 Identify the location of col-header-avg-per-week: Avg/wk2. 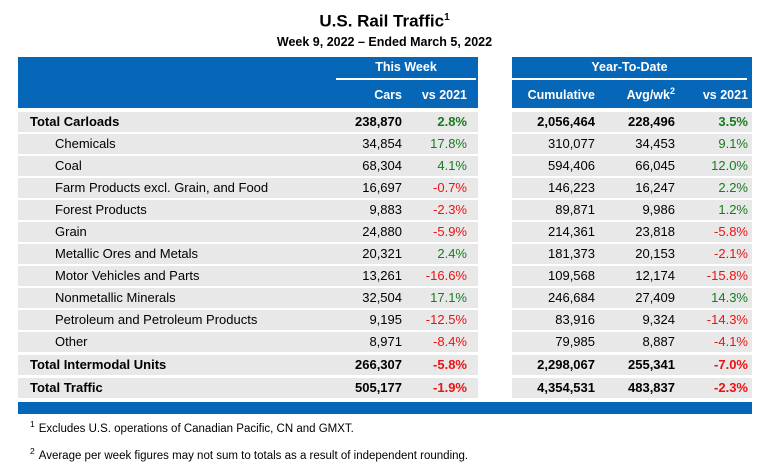
(650, 94).